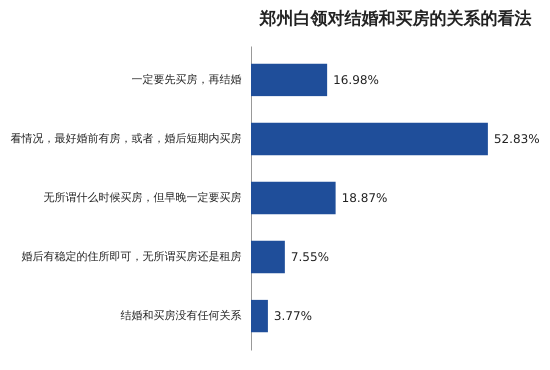 The height and width of the screenshot is (370, 550). I want to click on data-label: 7.55%, so click(309, 257).